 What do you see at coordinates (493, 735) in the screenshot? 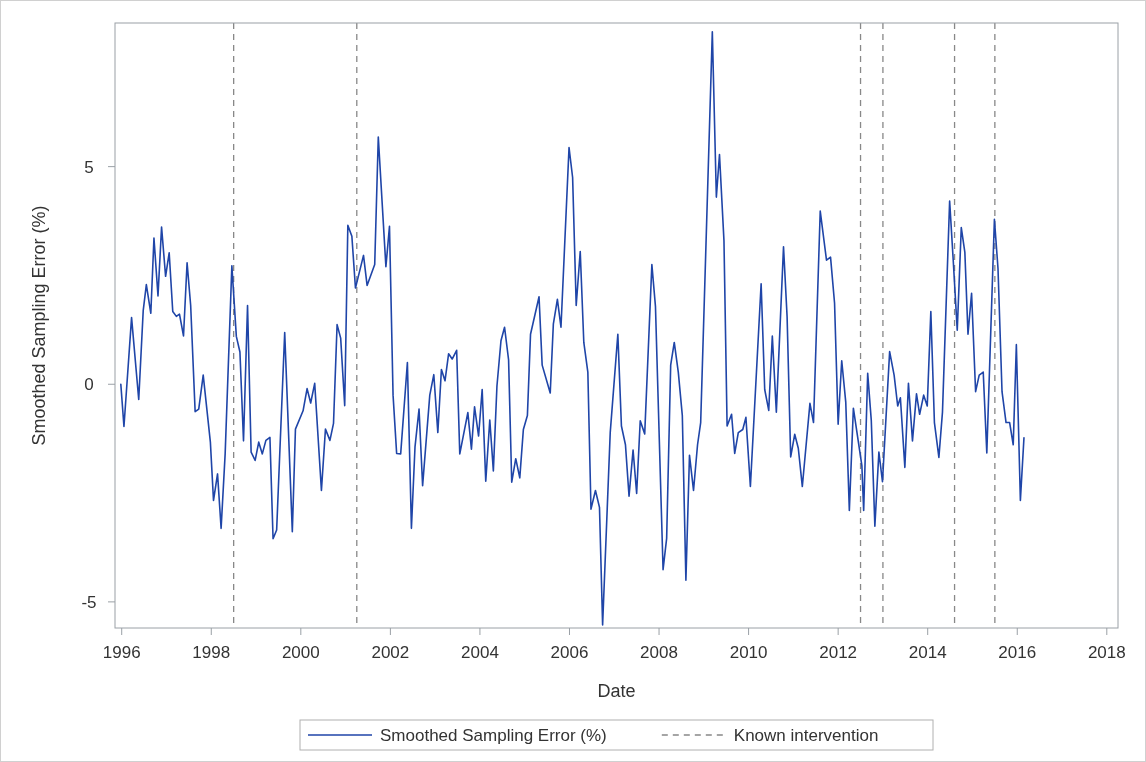
I see `legend-label: Smoothed Sampling Error (%)` at bounding box center [493, 735].